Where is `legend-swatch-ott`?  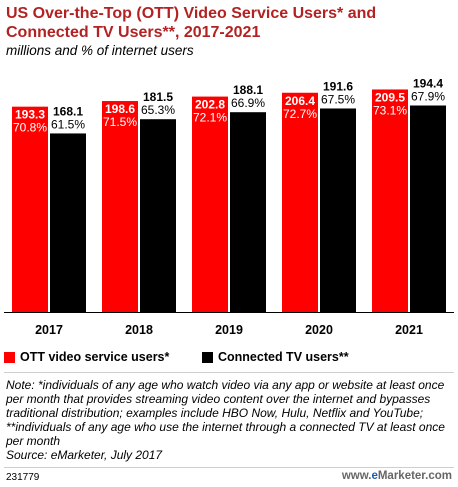
legend-swatch-ott is located at coordinates (9, 357).